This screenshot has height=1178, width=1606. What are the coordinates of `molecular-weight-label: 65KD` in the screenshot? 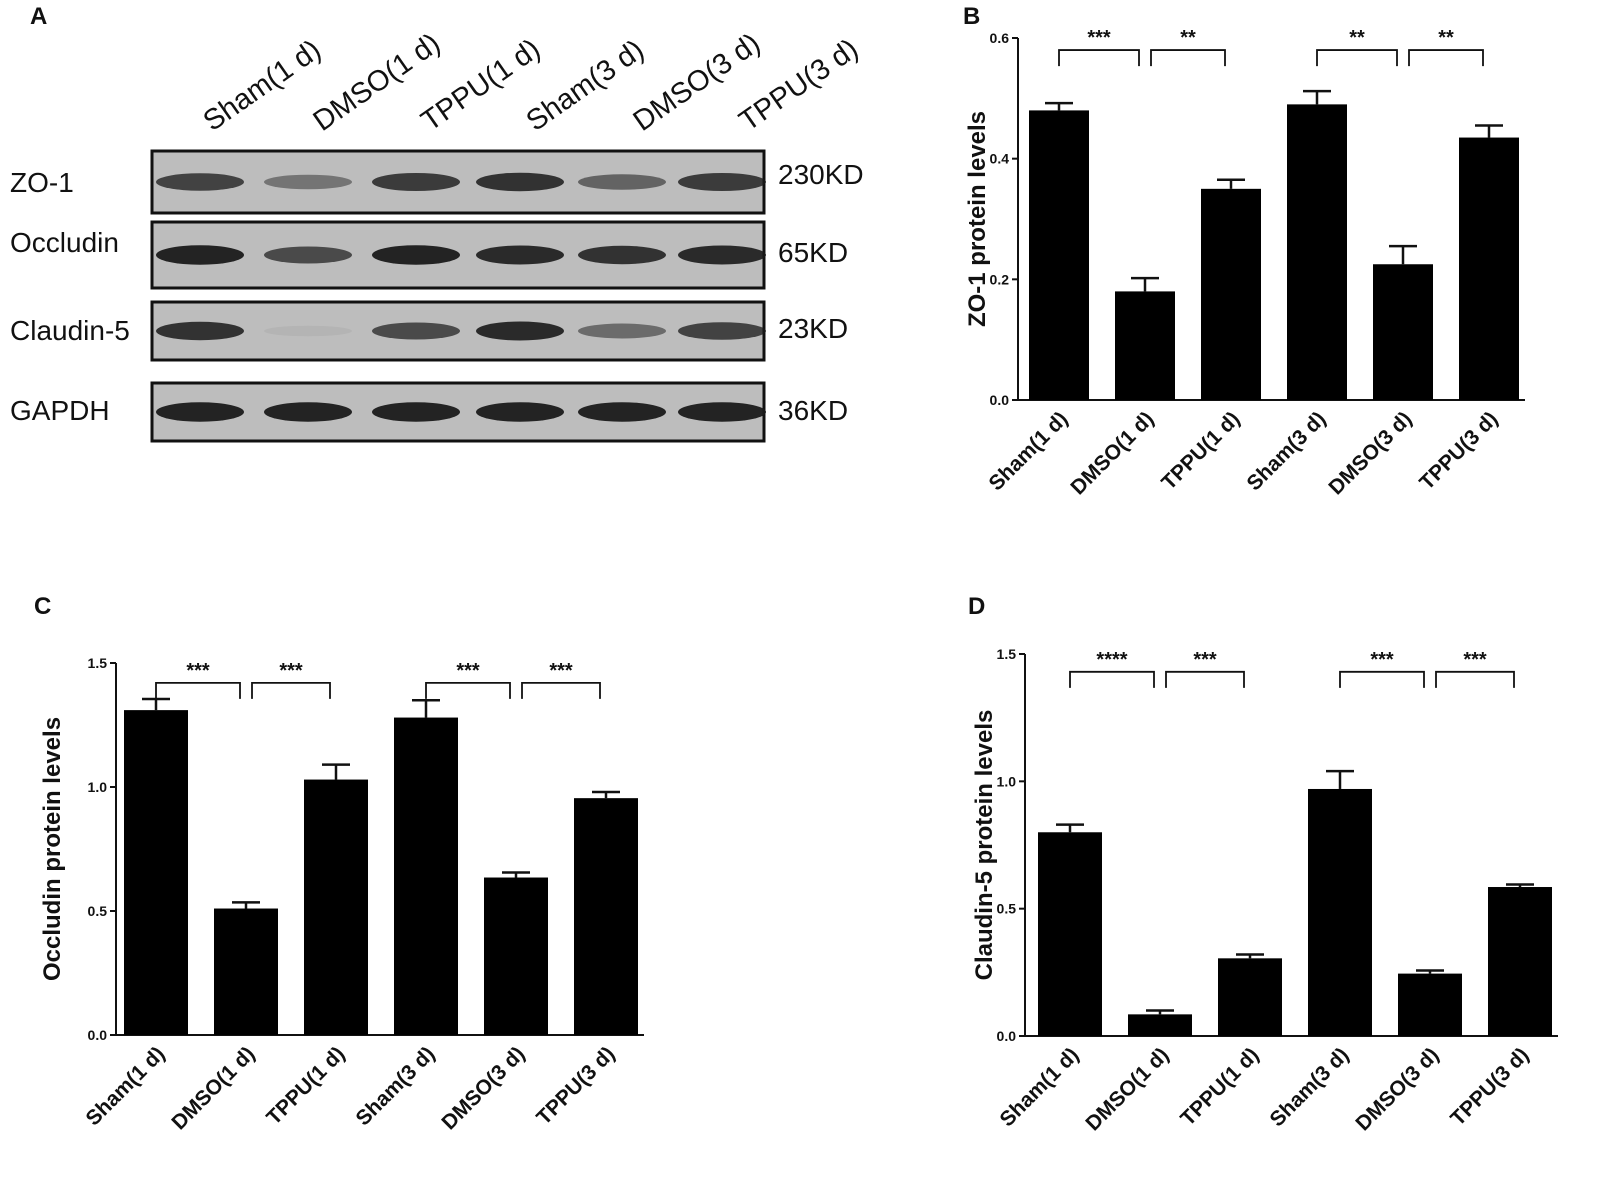 It's located at (813, 252).